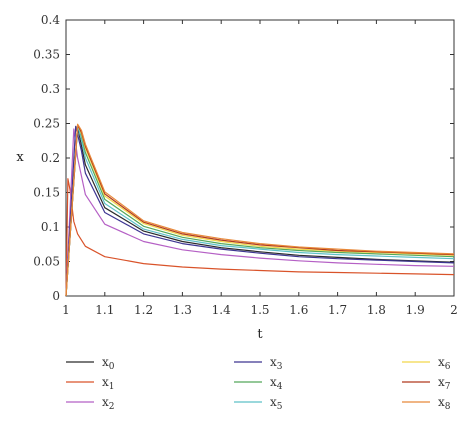 The width and height of the screenshot is (474, 424). What do you see at coordinates (20, 157) in the screenshot?
I see `y-axis-label: x` at bounding box center [20, 157].